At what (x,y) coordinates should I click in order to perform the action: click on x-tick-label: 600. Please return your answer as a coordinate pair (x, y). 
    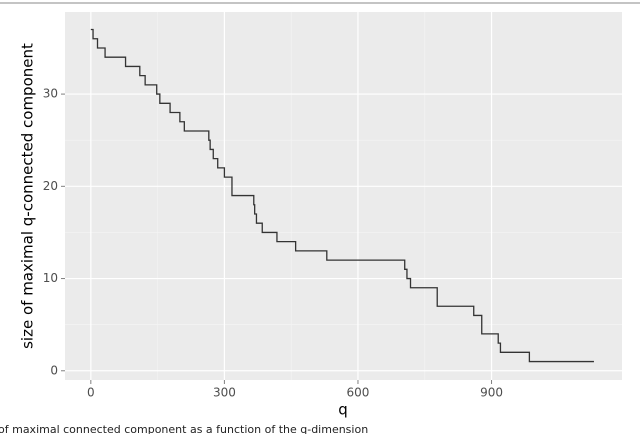
    Looking at the image, I should click on (358, 393).